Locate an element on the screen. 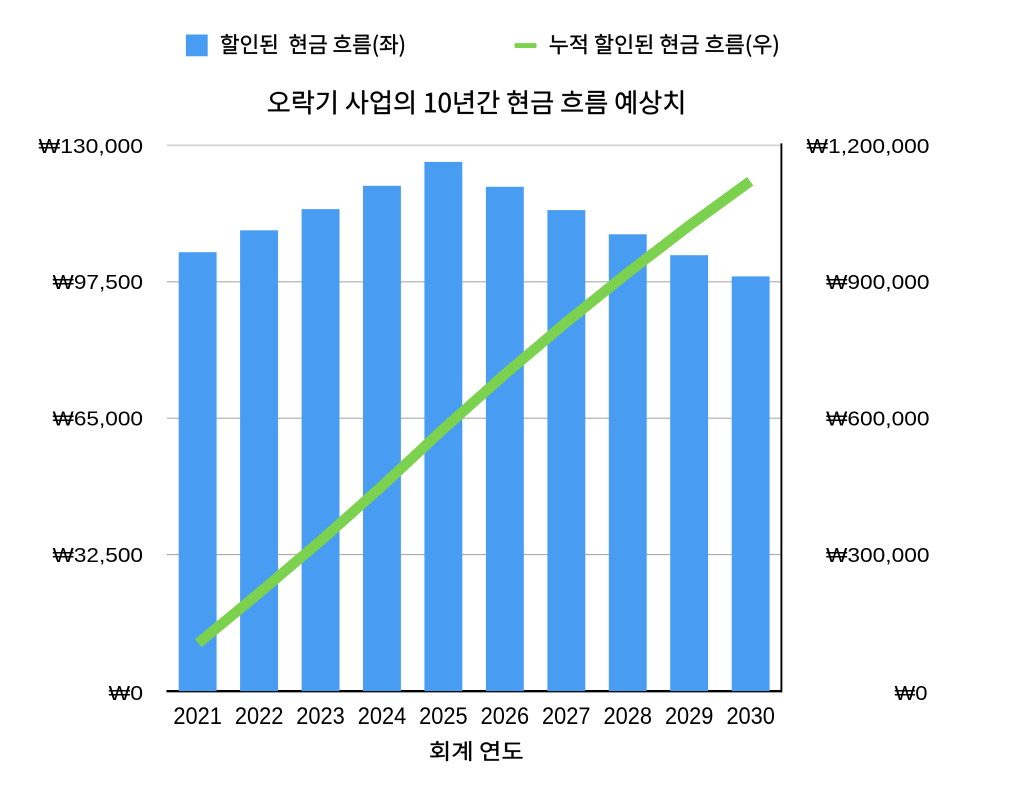 The width and height of the screenshot is (1024, 795). svg-text: ₩130,000 is located at coordinates (91, 146).